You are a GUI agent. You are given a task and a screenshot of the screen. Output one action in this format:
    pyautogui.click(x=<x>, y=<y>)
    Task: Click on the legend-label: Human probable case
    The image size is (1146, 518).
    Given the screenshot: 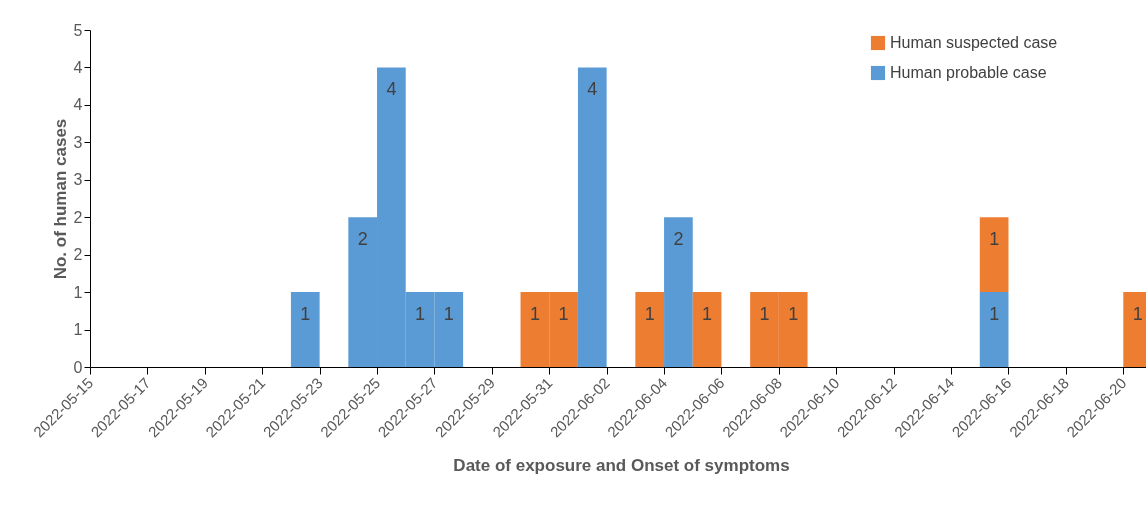 What is the action you would take?
    pyautogui.click(x=968, y=72)
    